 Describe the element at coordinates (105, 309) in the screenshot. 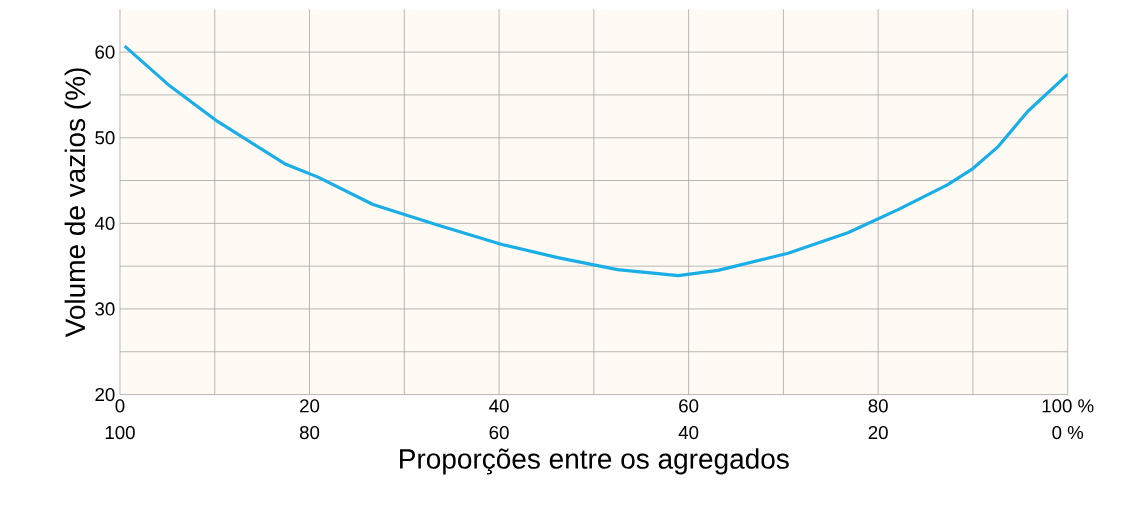

I see `y-tick-label: 30` at that location.